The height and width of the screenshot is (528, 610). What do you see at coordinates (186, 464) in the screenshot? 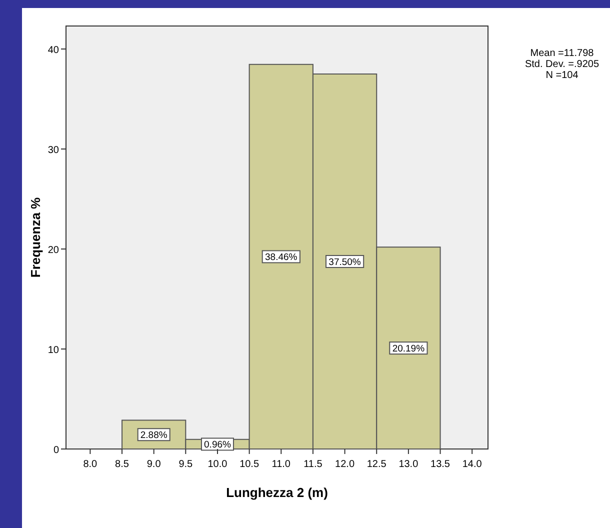
I see `x-tick-label: 9.5` at bounding box center [186, 464].